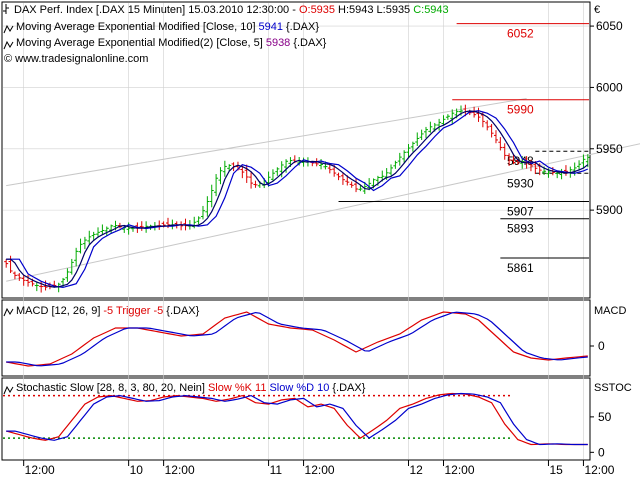 This screenshot has width=640, height=480. Describe the element at coordinates (58, 311) in the screenshot. I see `macd-label: MACD [12, 26, 9]` at that location.